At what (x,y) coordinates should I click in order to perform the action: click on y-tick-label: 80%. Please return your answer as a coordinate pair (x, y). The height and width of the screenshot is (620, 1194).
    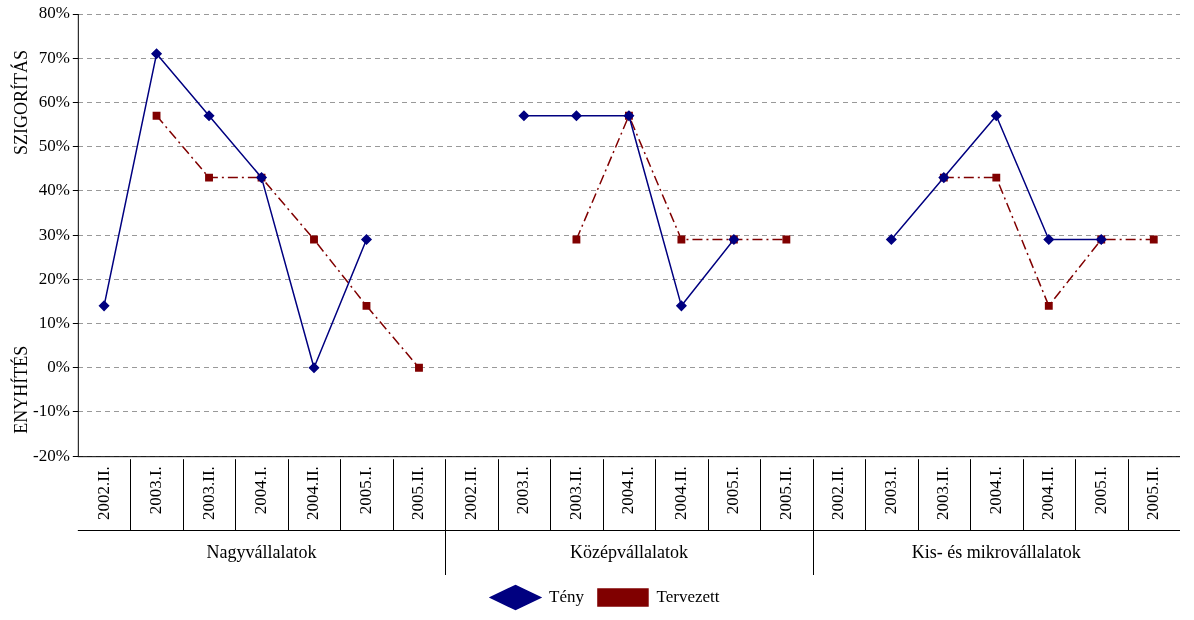
    Looking at the image, I should click on (54, 13).